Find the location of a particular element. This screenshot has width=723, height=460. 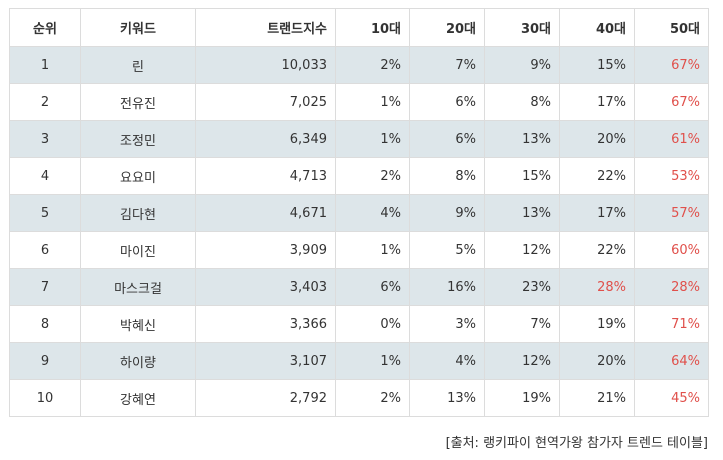

table-row: 10 강혜연 2,792 2% 13% 19% 21% 45% is located at coordinates (359, 398).